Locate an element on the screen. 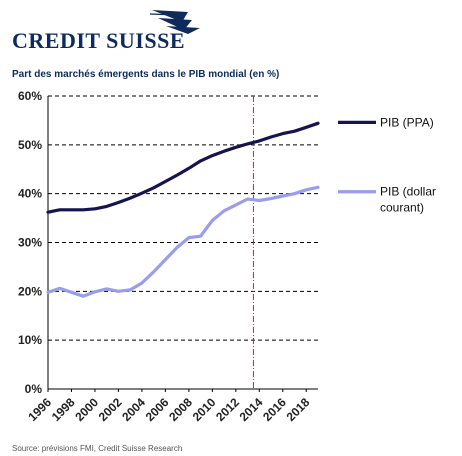  x-tick-label: 2002 is located at coordinates (110, 409).